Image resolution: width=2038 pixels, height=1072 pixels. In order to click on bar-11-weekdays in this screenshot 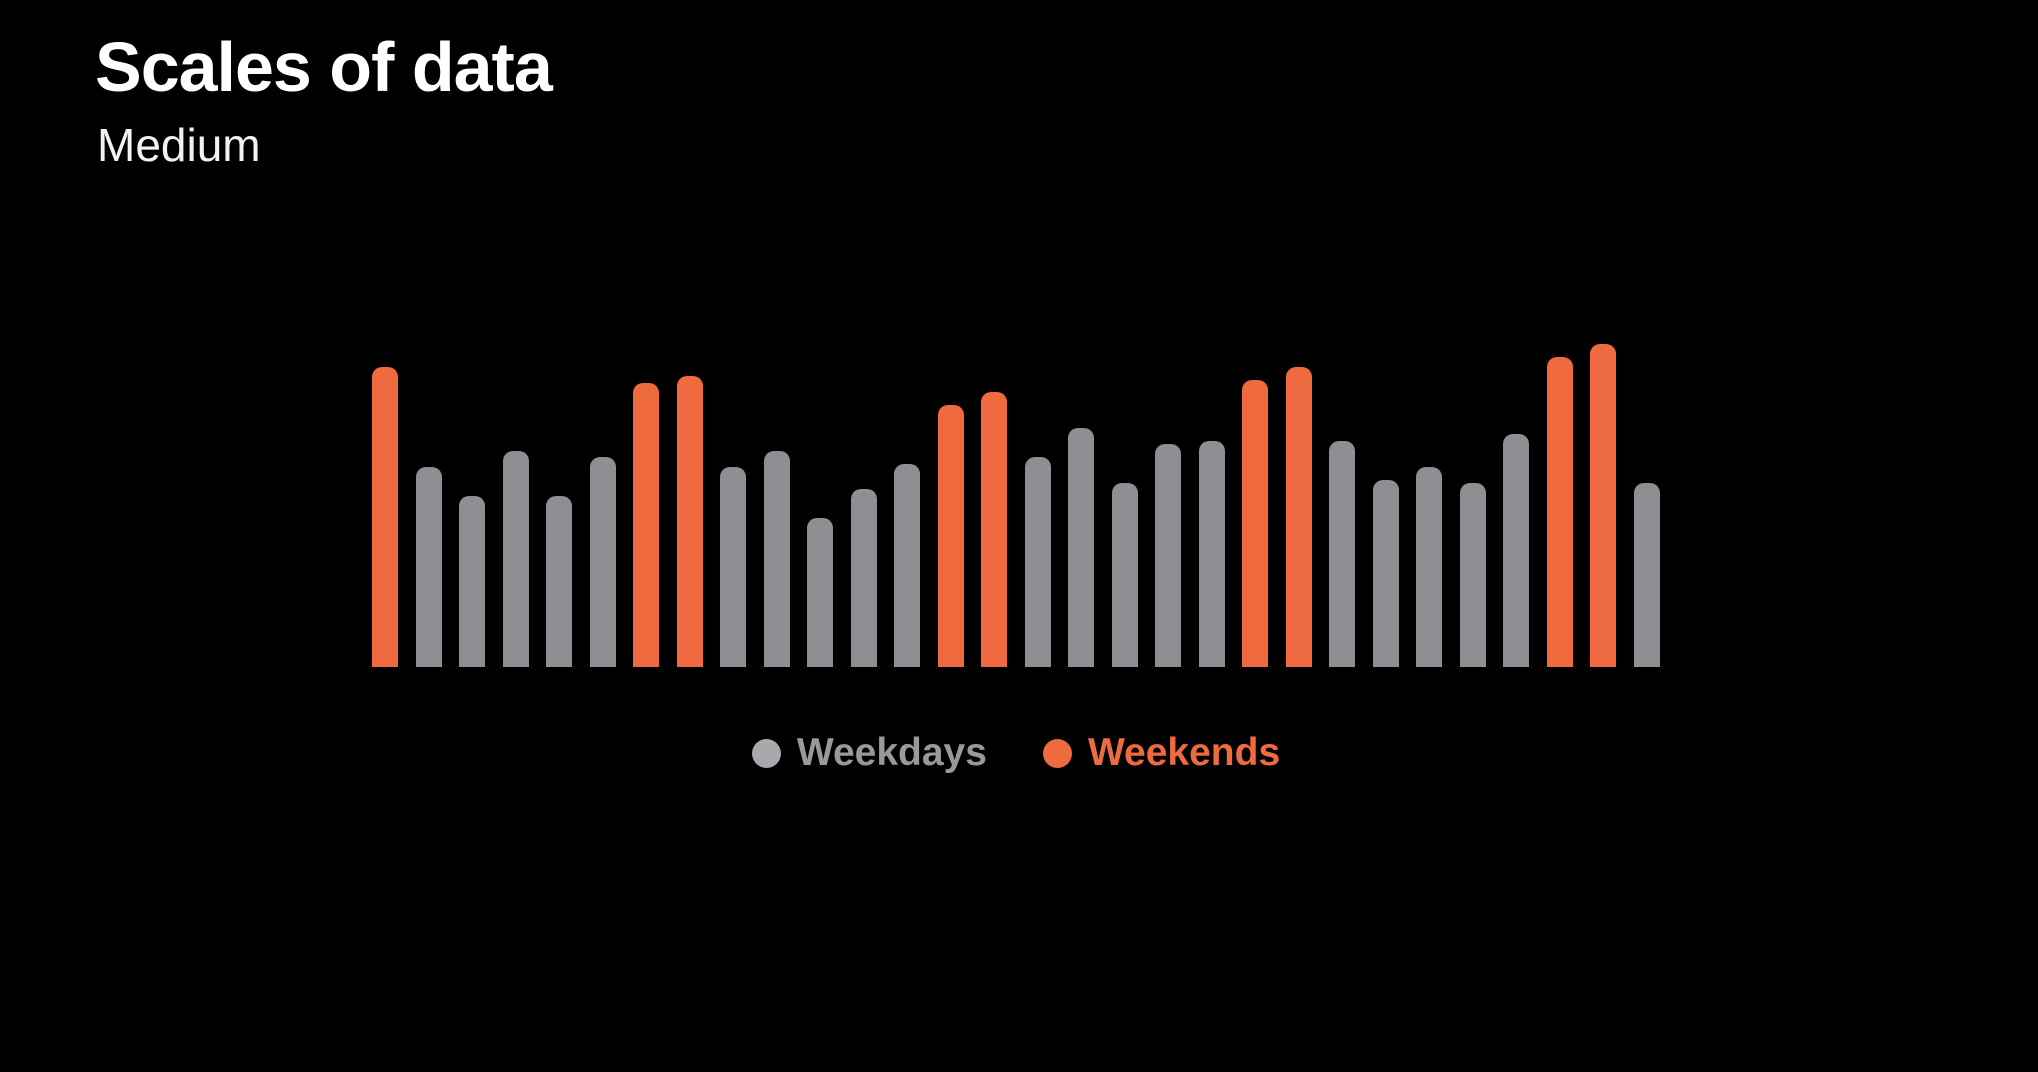, I will do `click(820, 592)`.